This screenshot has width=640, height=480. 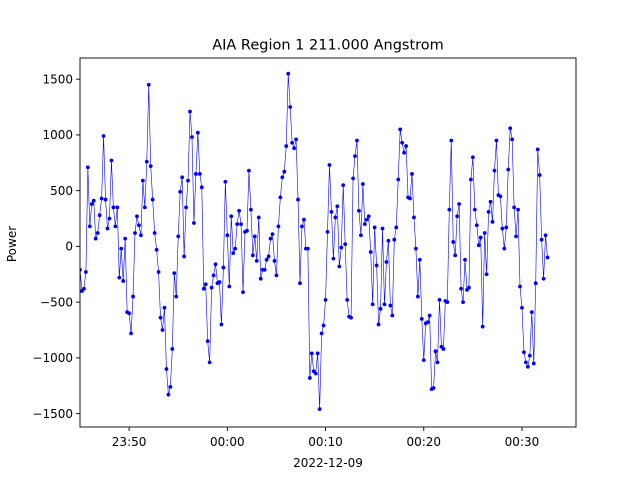 I want to click on x-tick-label: 00:20, so click(x=423, y=442).